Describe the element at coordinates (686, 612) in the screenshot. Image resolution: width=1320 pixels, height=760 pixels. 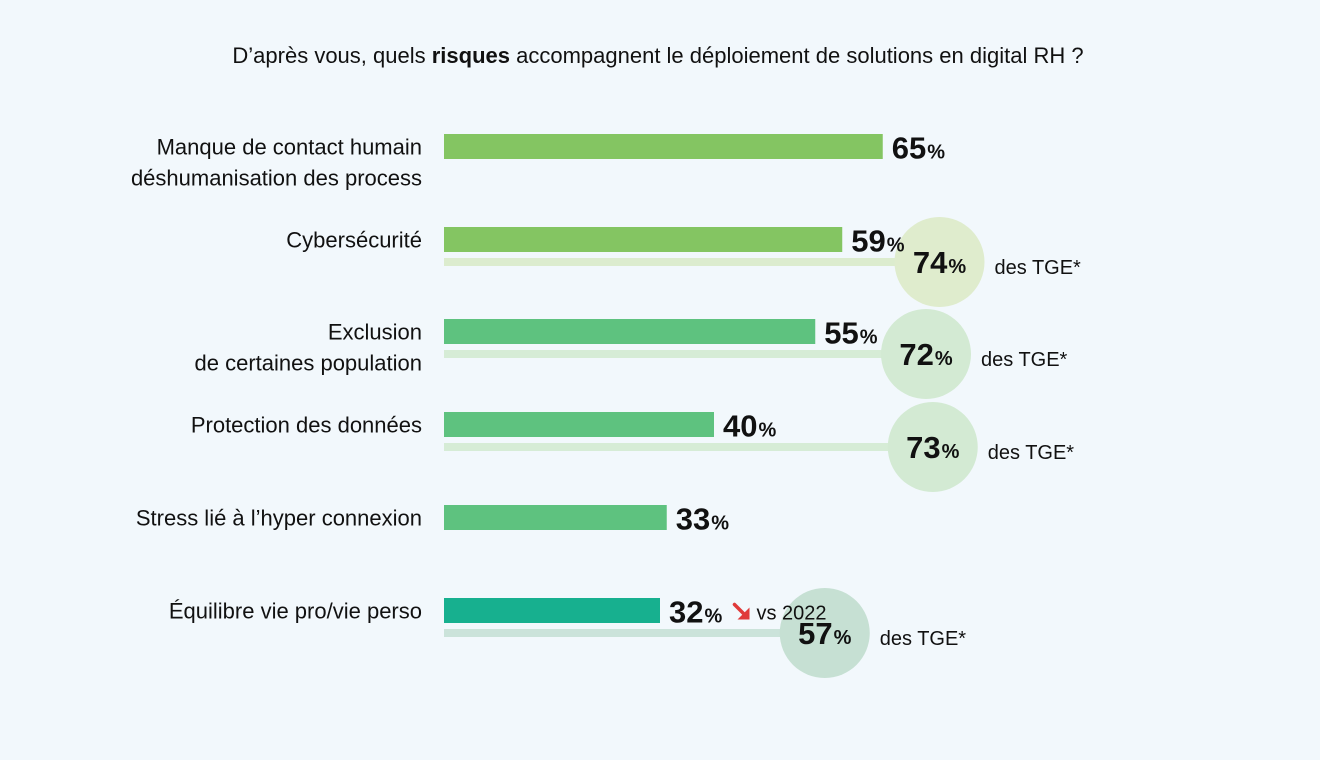
I see `bar-value-label-number: 32` at that location.